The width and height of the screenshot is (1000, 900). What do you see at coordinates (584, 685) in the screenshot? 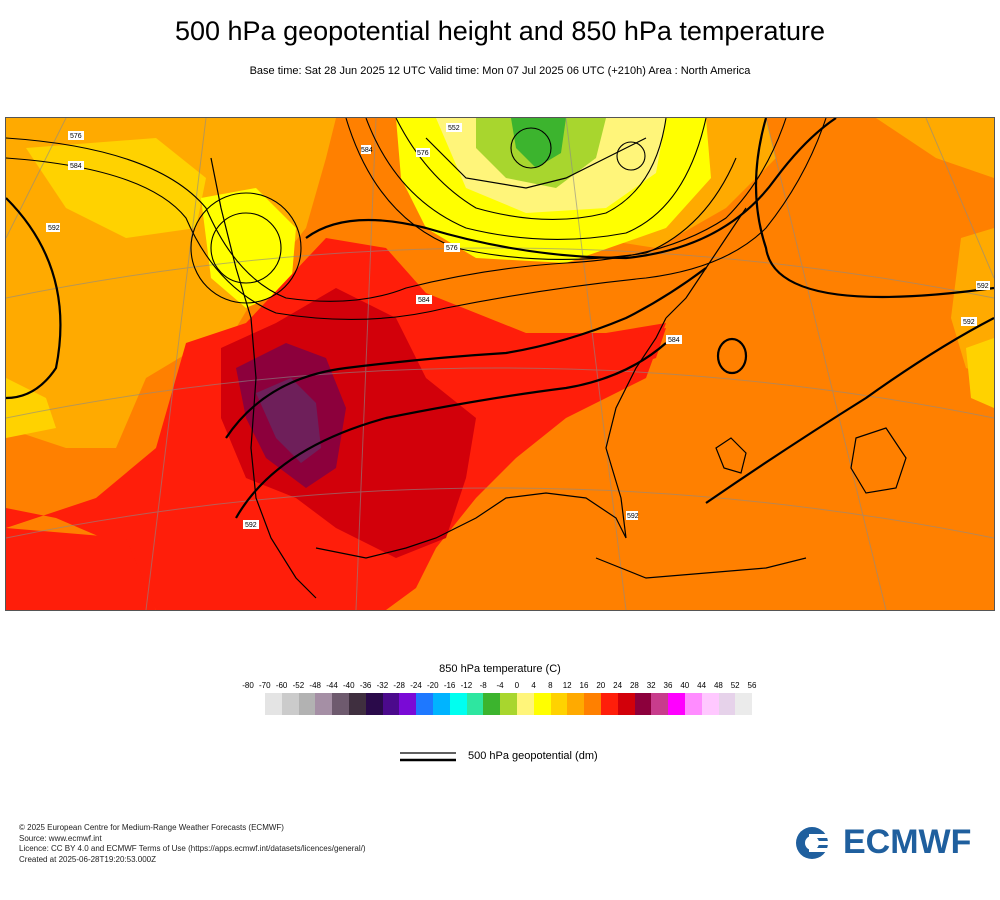
I see `legend-tick-label: 16` at bounding box center [584, 685].